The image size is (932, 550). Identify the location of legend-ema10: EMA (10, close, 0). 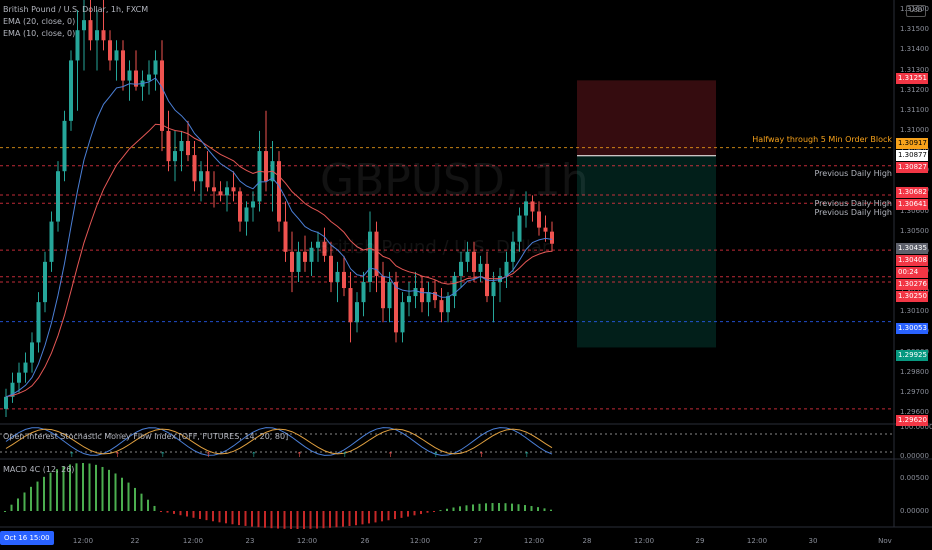
(39, 33).